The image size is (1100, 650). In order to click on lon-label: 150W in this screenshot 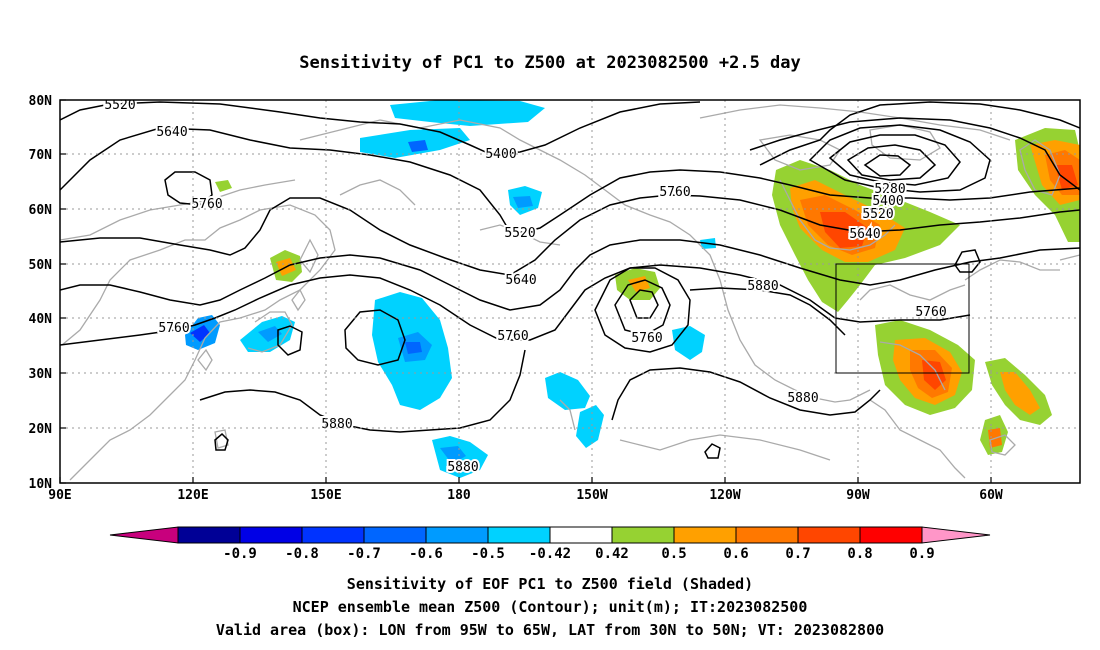, I will do `click(591, 495)`.